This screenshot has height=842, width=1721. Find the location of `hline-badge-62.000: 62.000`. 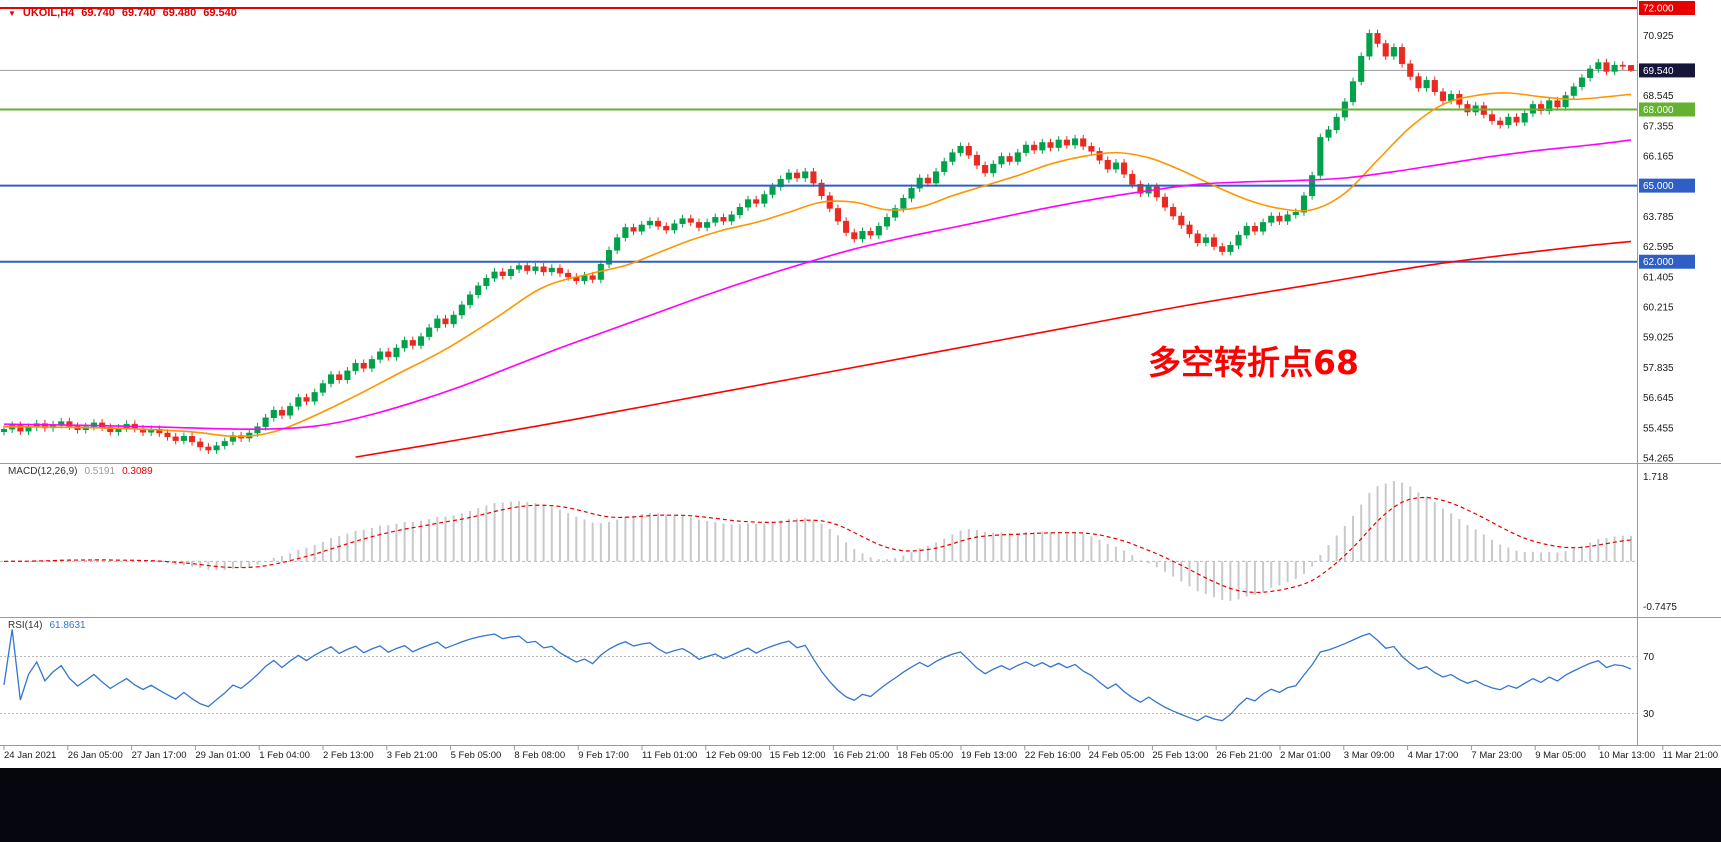

hline-badge-62.000: 62.000 is located at coordinates (1658, 262).